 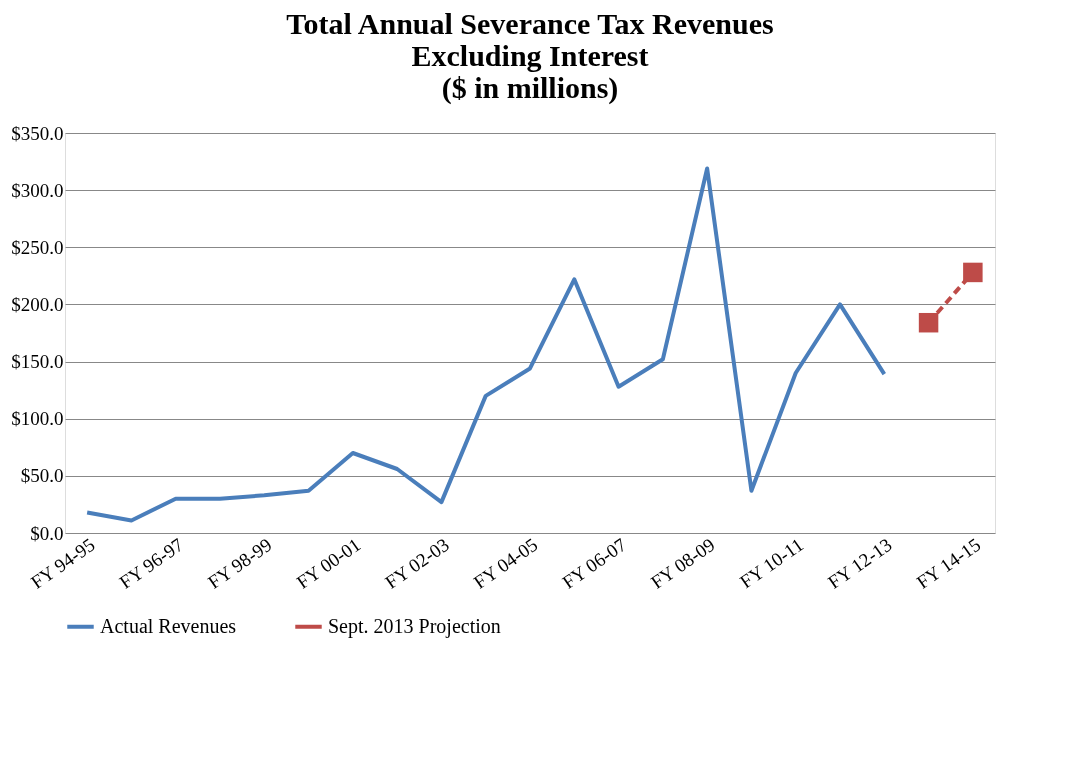 I want to click on y-tick-label: $150.0, so click(x=37, y=362).